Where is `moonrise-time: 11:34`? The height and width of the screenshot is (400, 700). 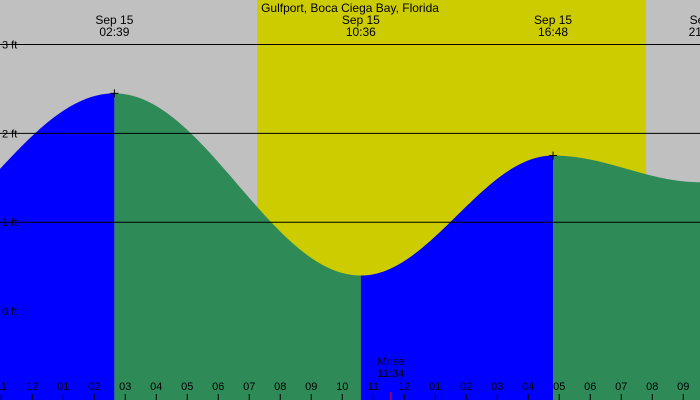
moonrise-time: 11:34 is located at coordinates (391, 374).